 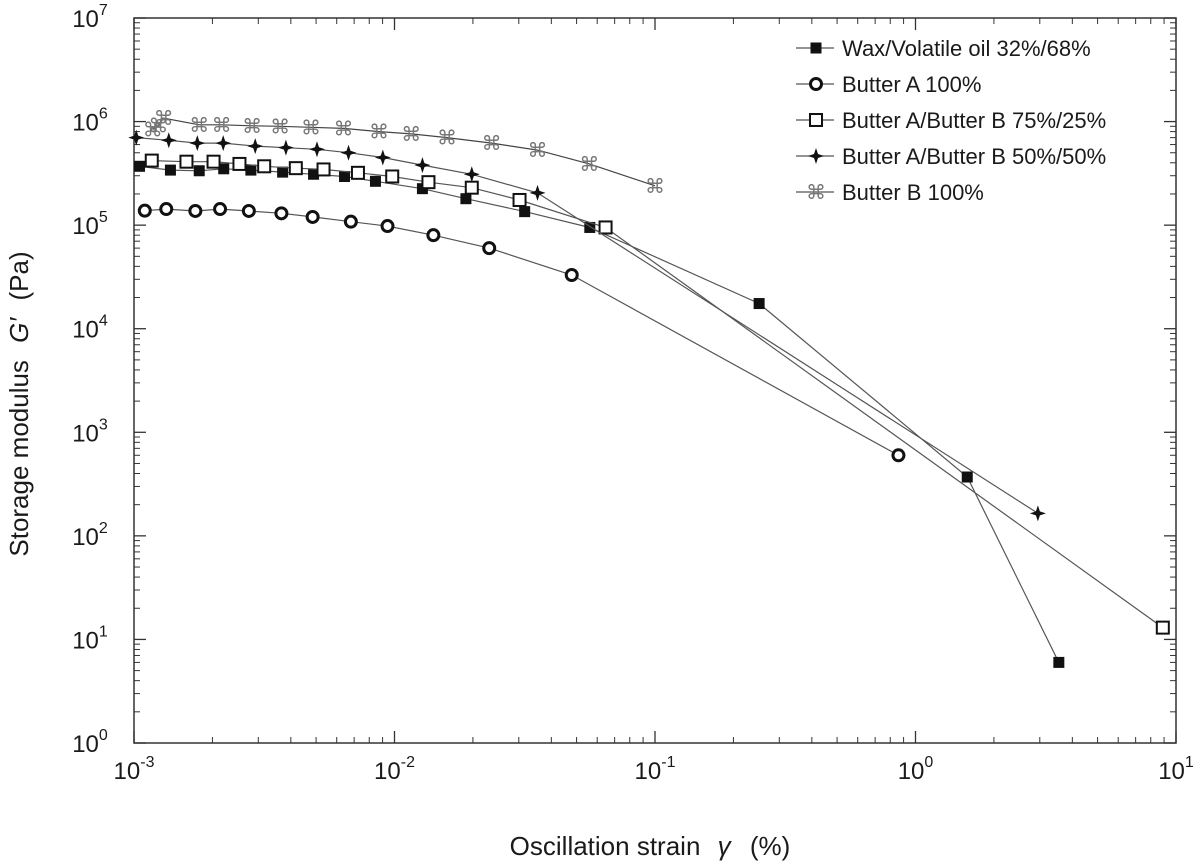 I want to click on y-axis-title-unit: (Pa), so click(x=19, y=275).